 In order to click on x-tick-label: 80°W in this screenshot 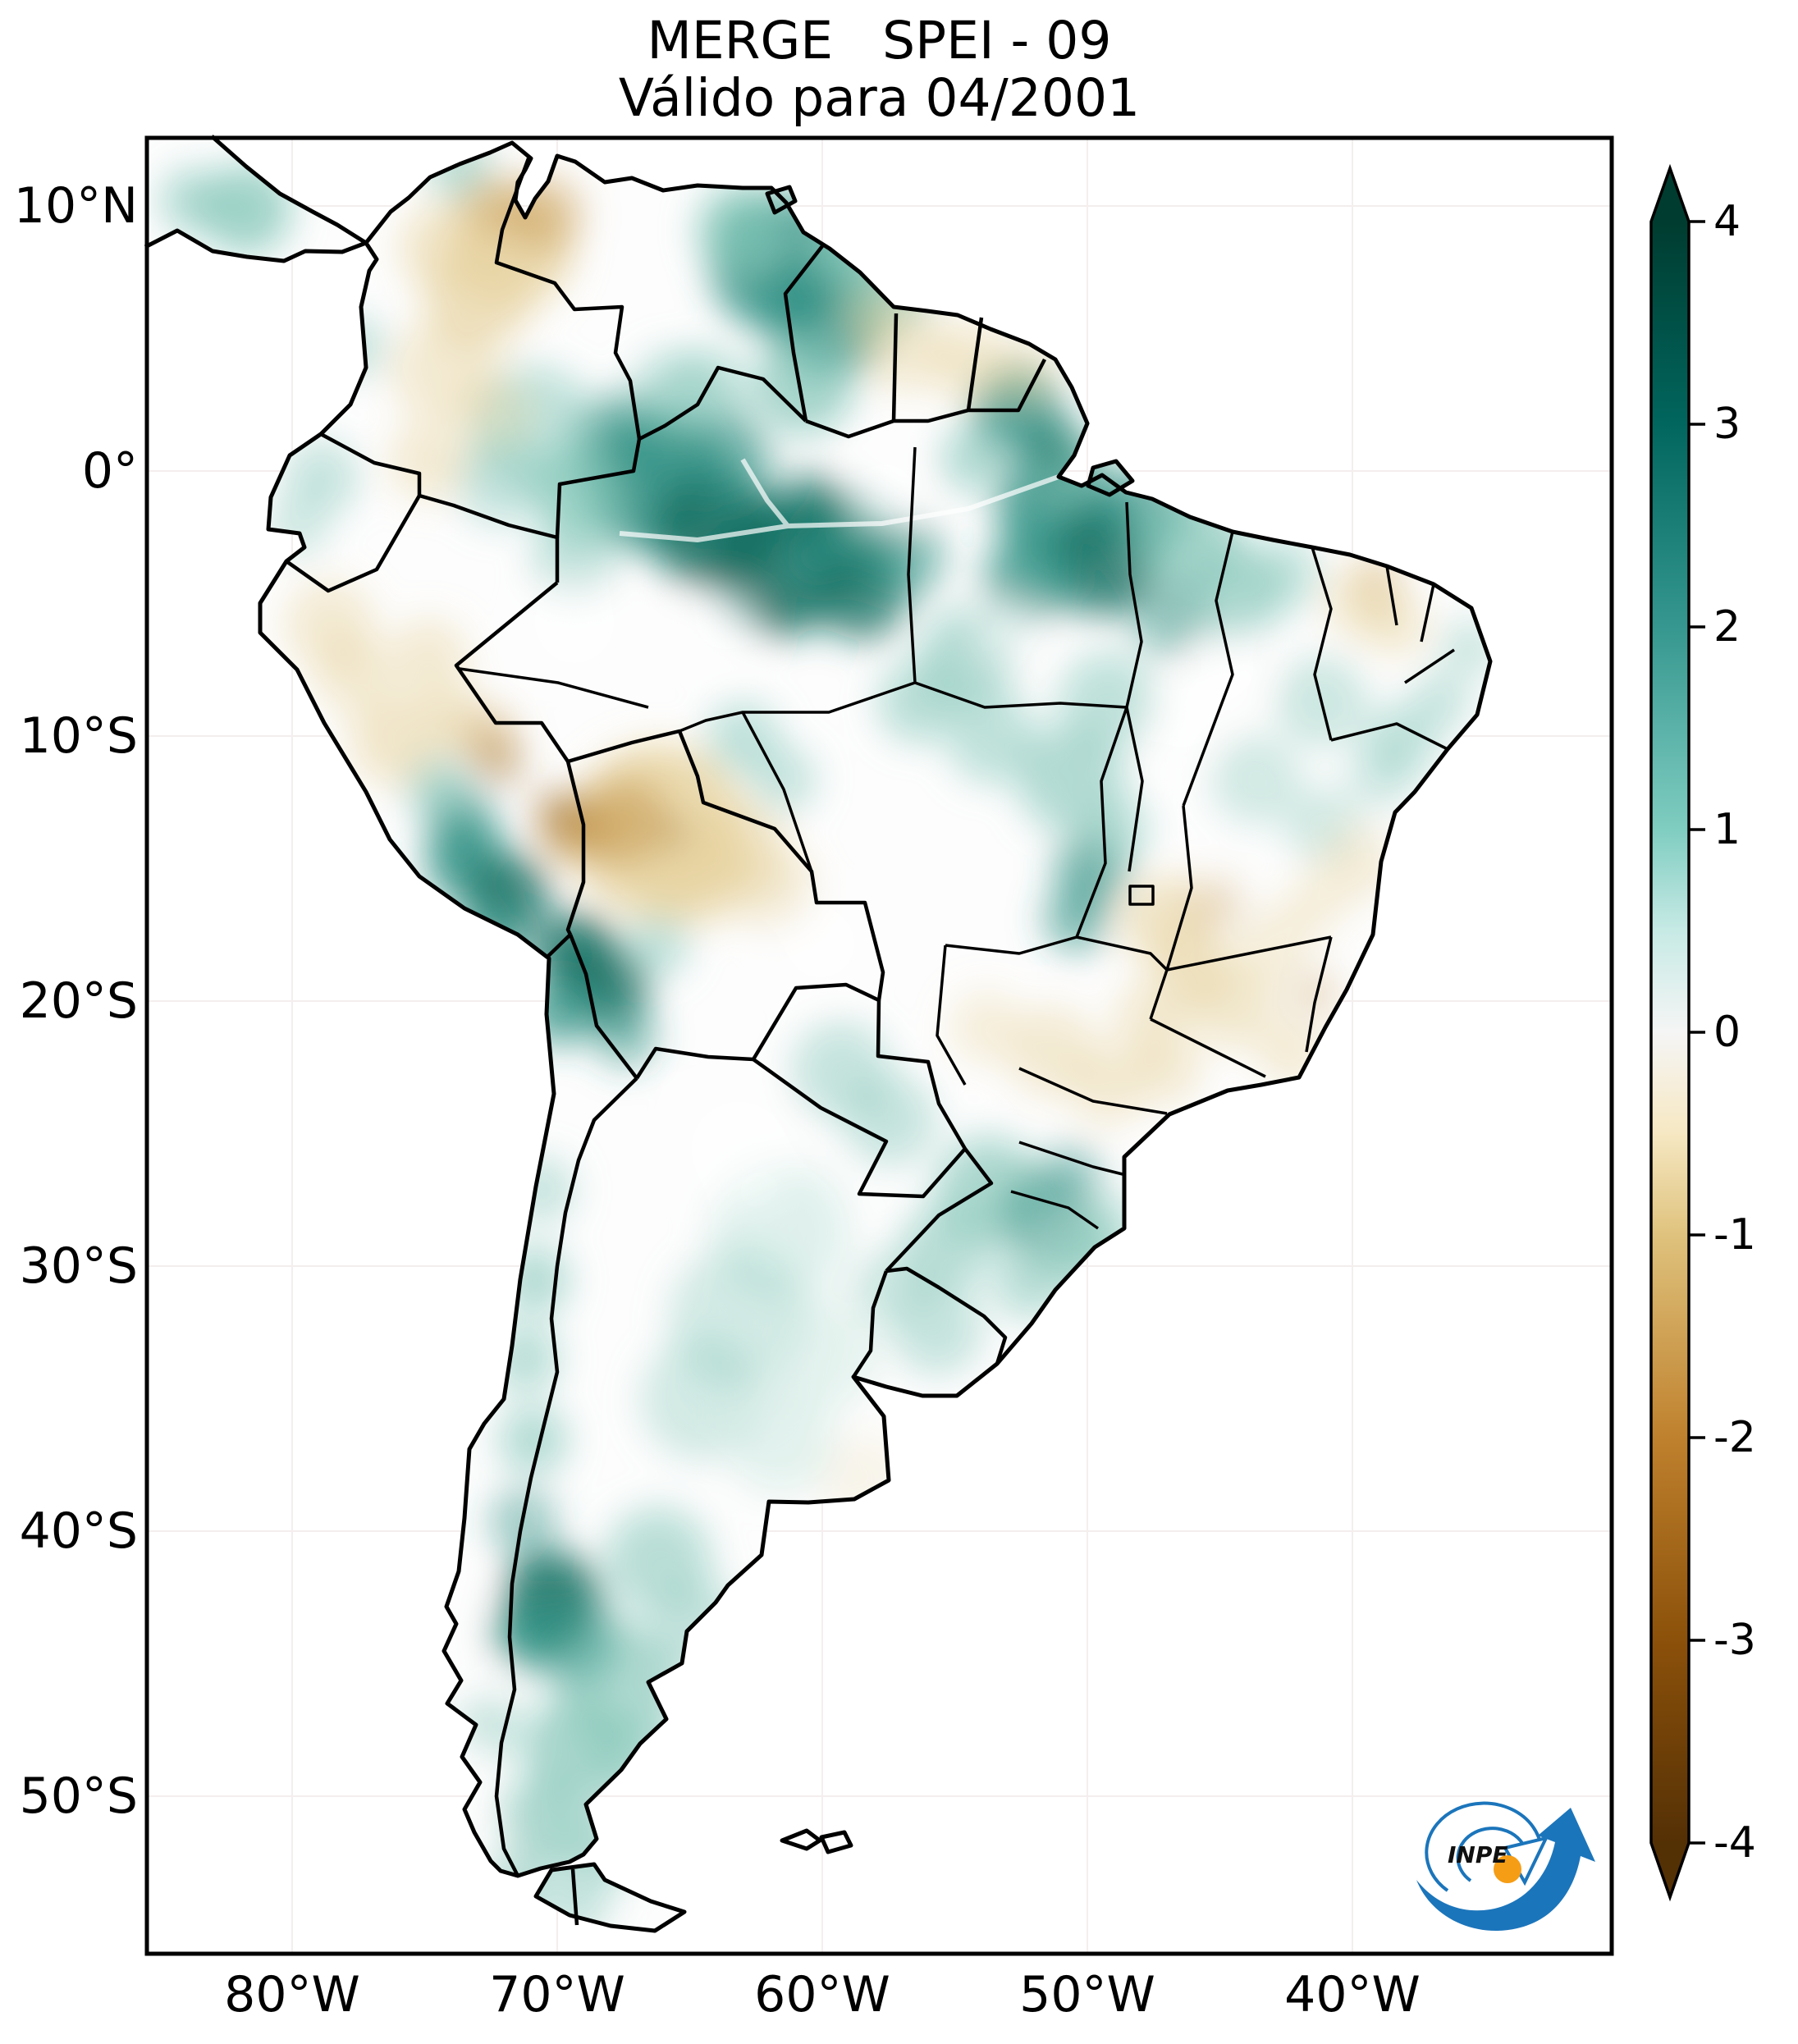, I will do `click(292, 1995)`.